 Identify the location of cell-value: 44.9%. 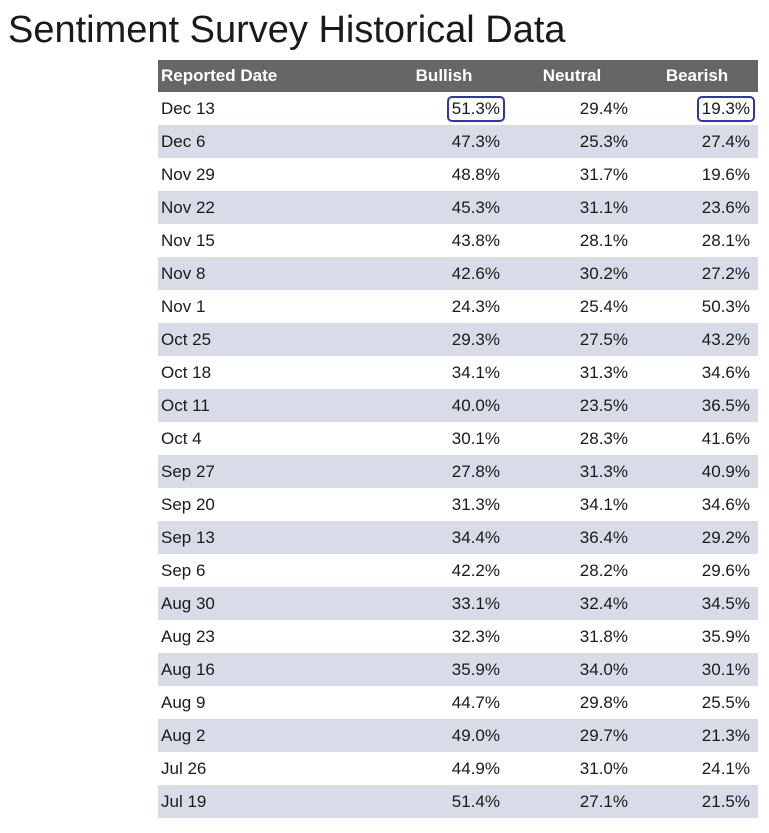
(475, 768).